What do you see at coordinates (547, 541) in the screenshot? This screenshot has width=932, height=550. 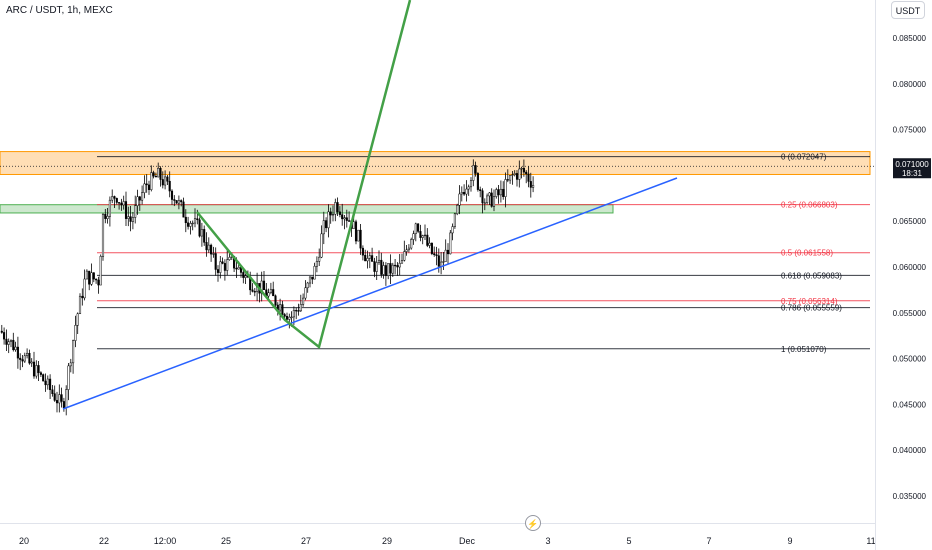 I see `time-axis-label: 3` at bounding box center [547, 541].